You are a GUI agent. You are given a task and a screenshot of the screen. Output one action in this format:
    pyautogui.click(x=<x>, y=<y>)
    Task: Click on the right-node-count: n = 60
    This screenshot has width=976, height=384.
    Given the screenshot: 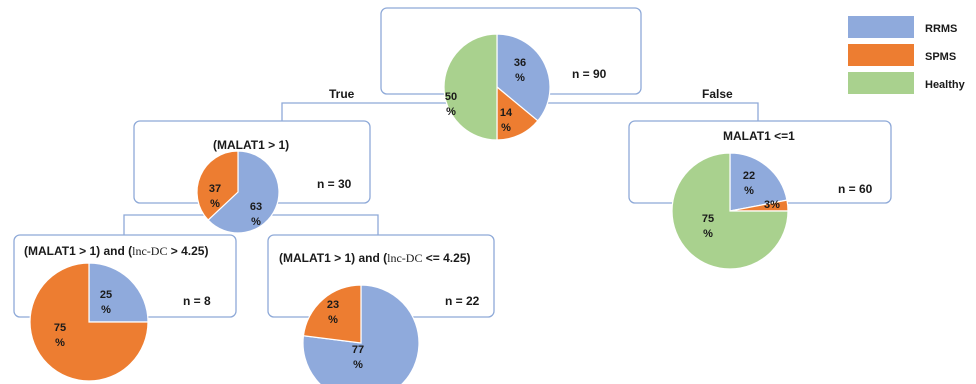 What is the action you would take?
    pyautogui.click(x=855, y=189)
    